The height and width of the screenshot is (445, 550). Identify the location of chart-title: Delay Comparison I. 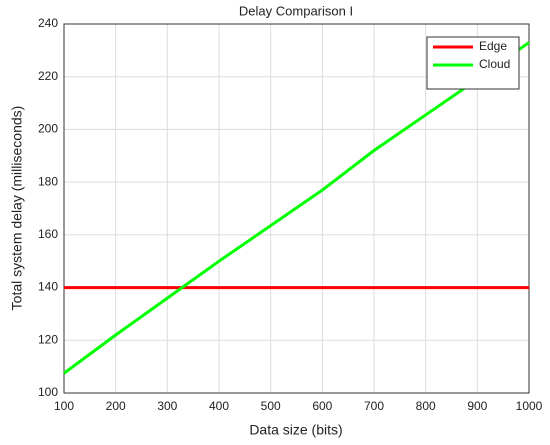
(296, 10).